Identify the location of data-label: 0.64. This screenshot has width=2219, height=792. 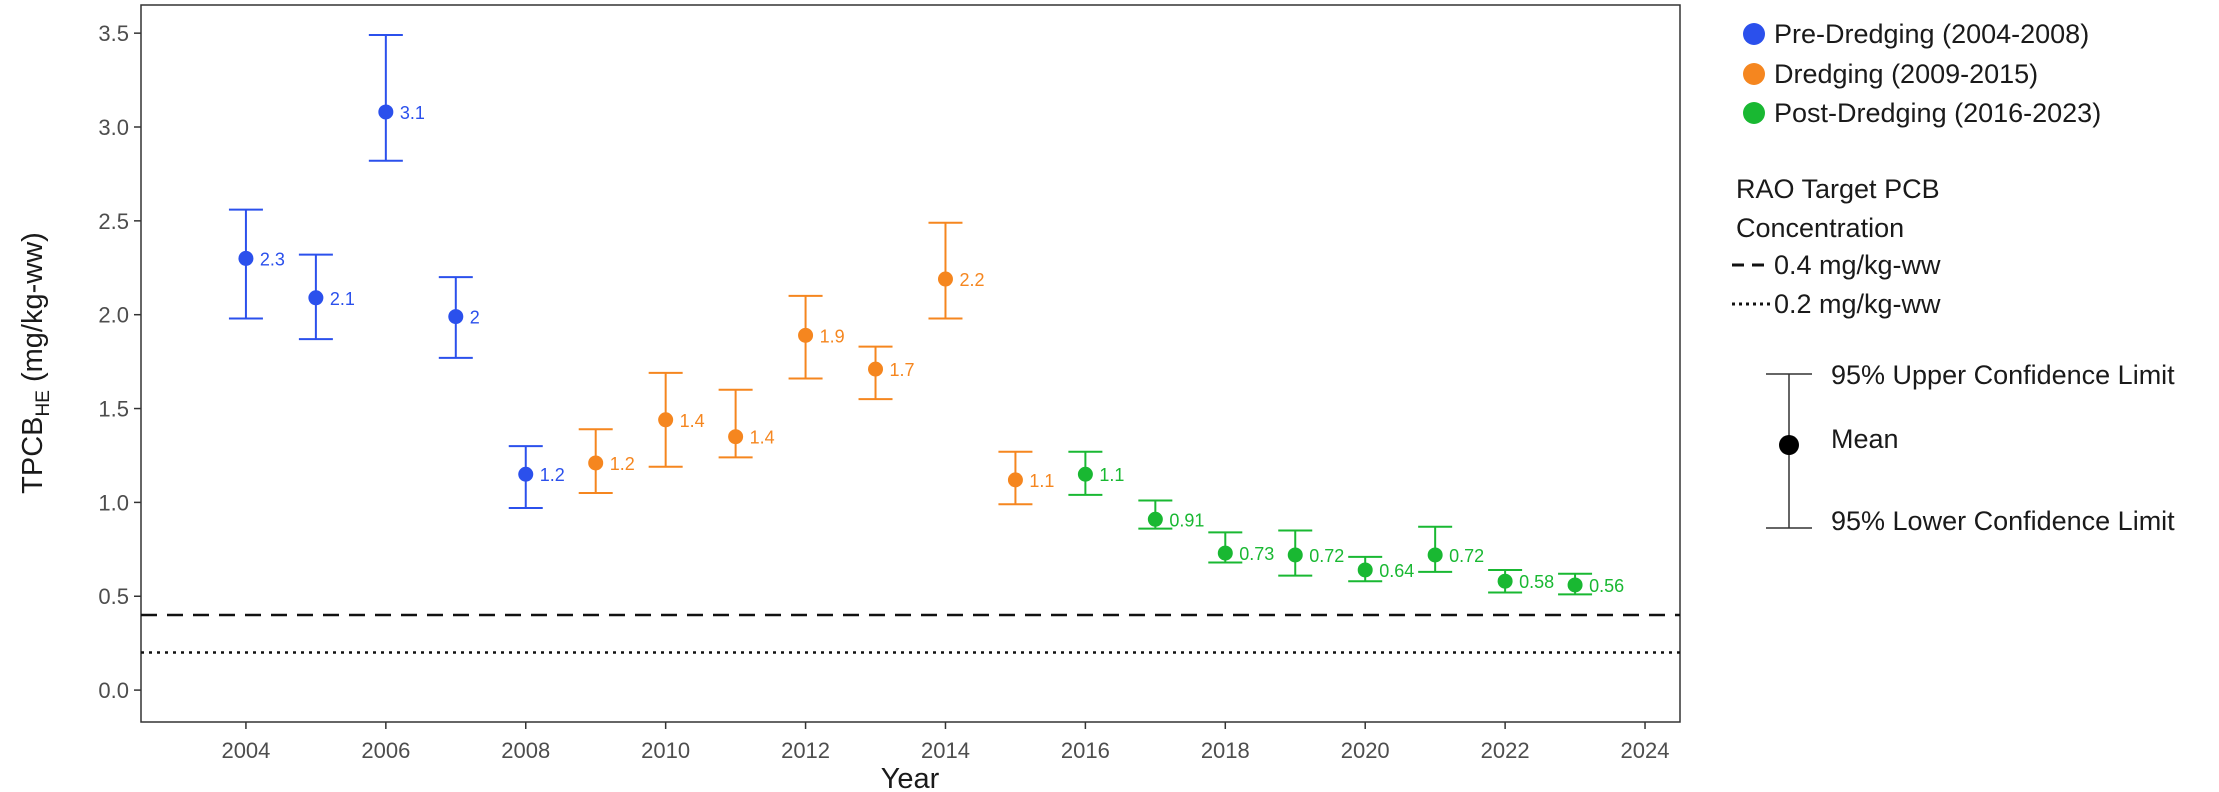
(1396, 571).